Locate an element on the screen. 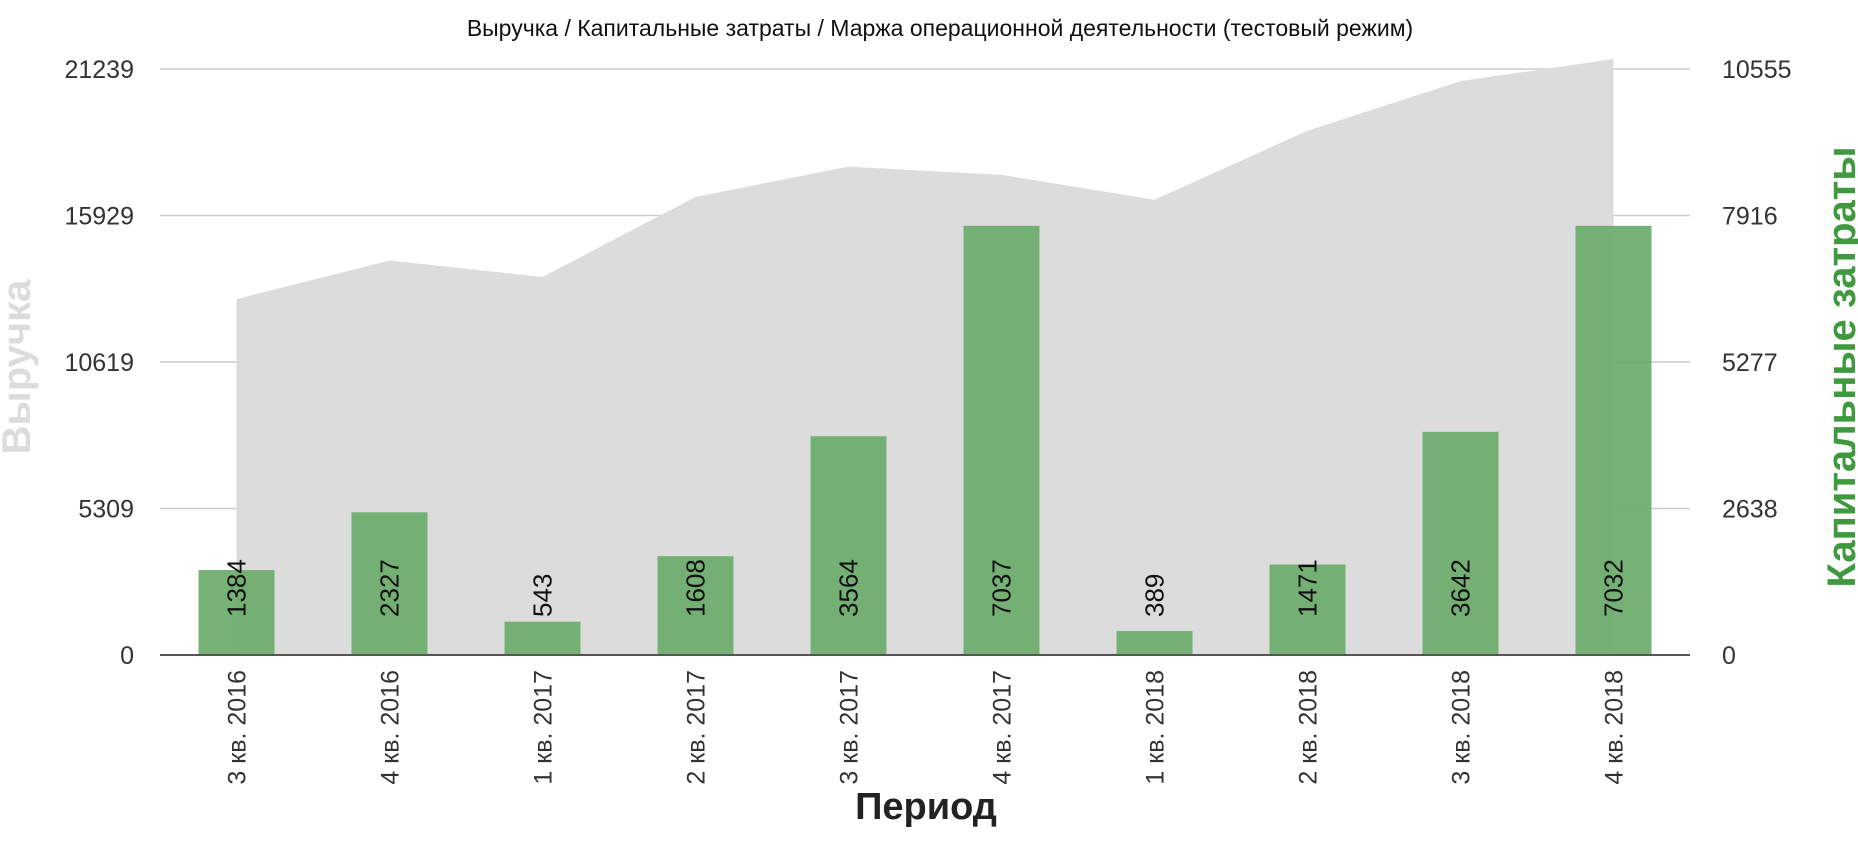 This screenshot has height=866, width=1858. x-tick-label: 2 кв. 2018 is located at coordinates (1309, 727).